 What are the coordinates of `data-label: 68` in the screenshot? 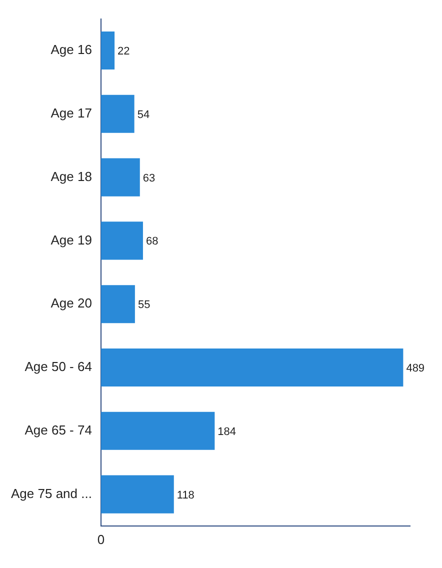 It's located at (152, 242).